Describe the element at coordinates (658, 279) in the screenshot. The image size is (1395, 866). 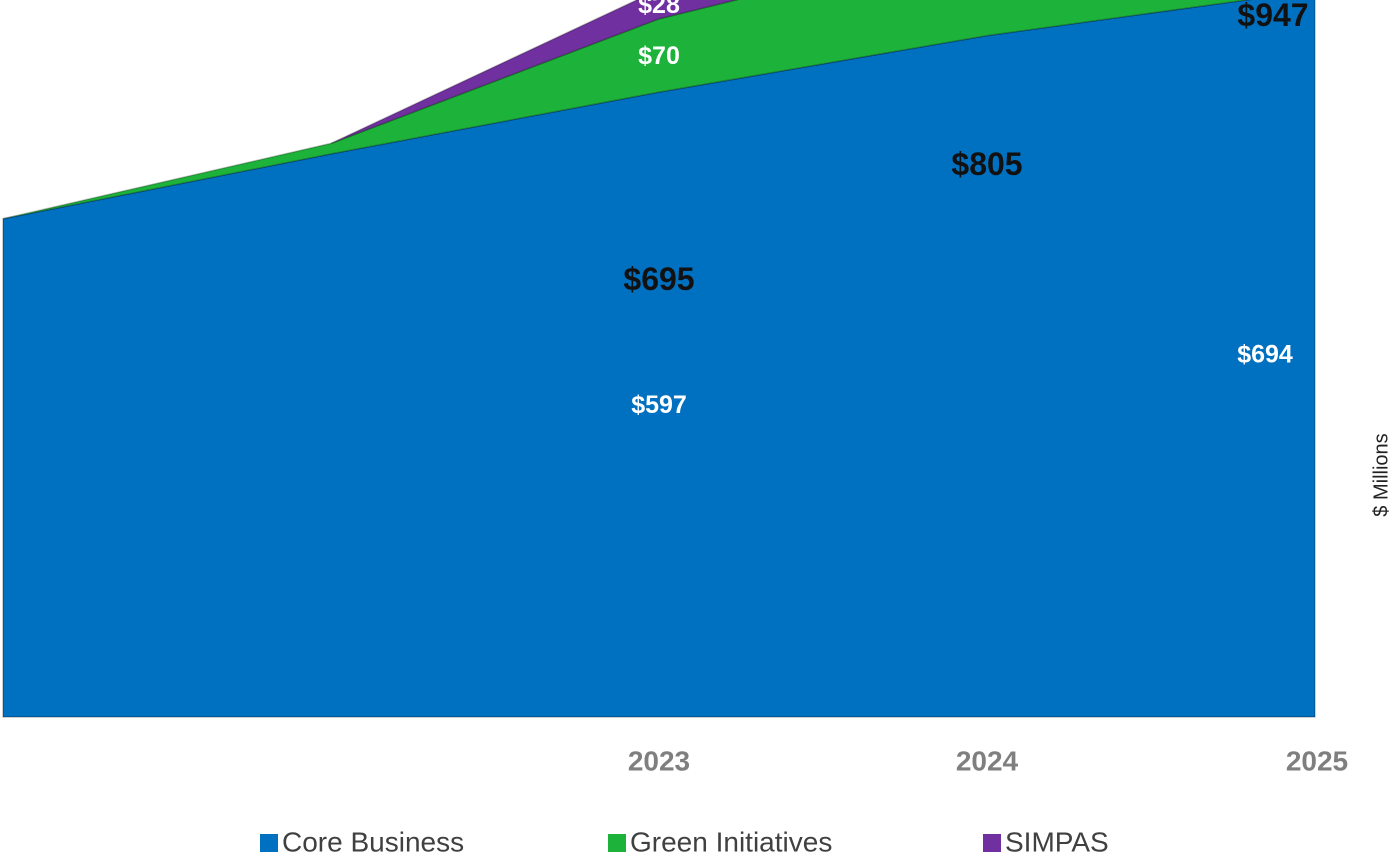
I see `total-label: $695` at that location.